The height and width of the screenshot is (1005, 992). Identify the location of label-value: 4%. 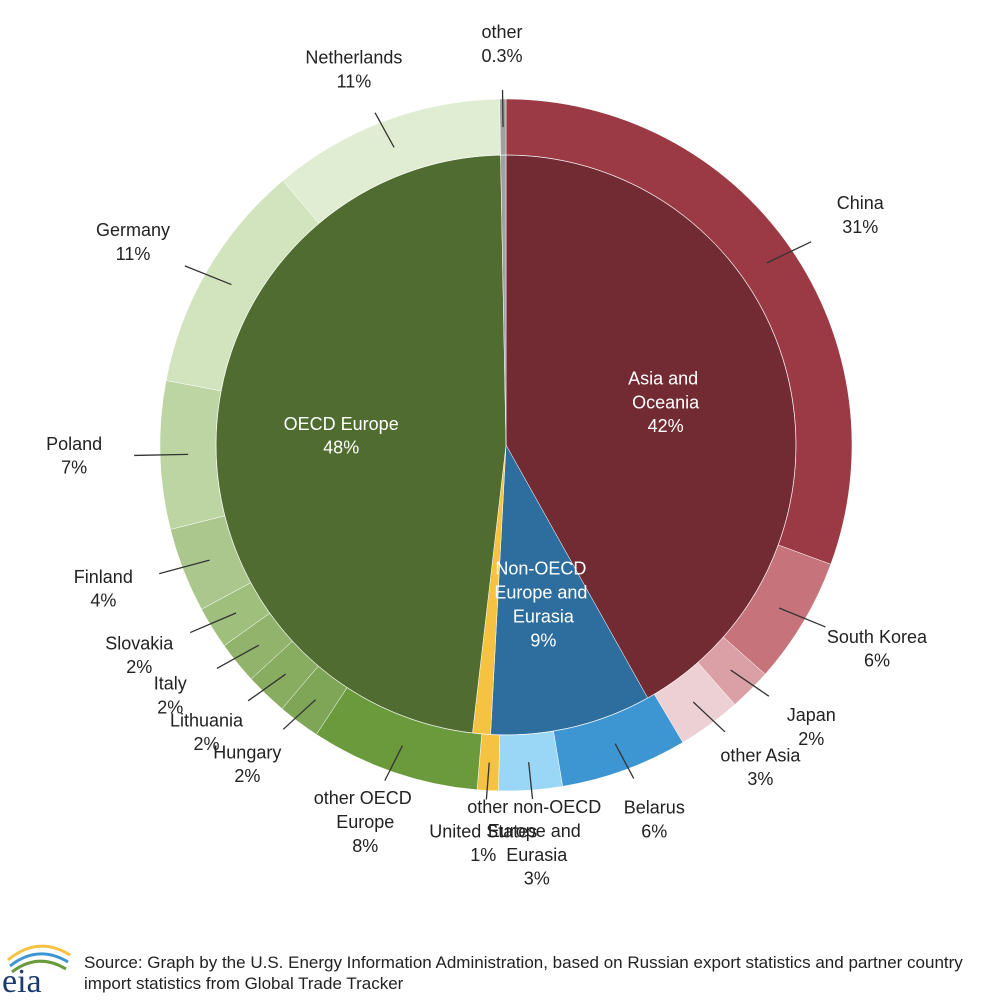
(103, 601).